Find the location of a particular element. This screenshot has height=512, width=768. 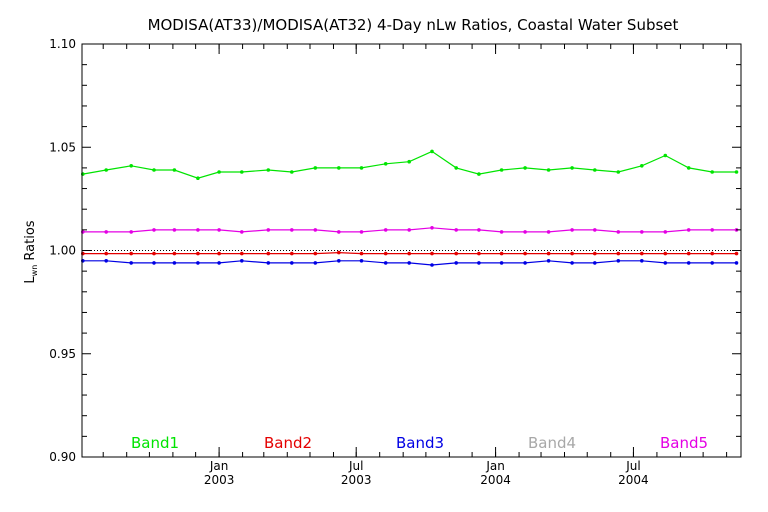

y-tick-label: 0.95 is located at coordinates (62, 354).